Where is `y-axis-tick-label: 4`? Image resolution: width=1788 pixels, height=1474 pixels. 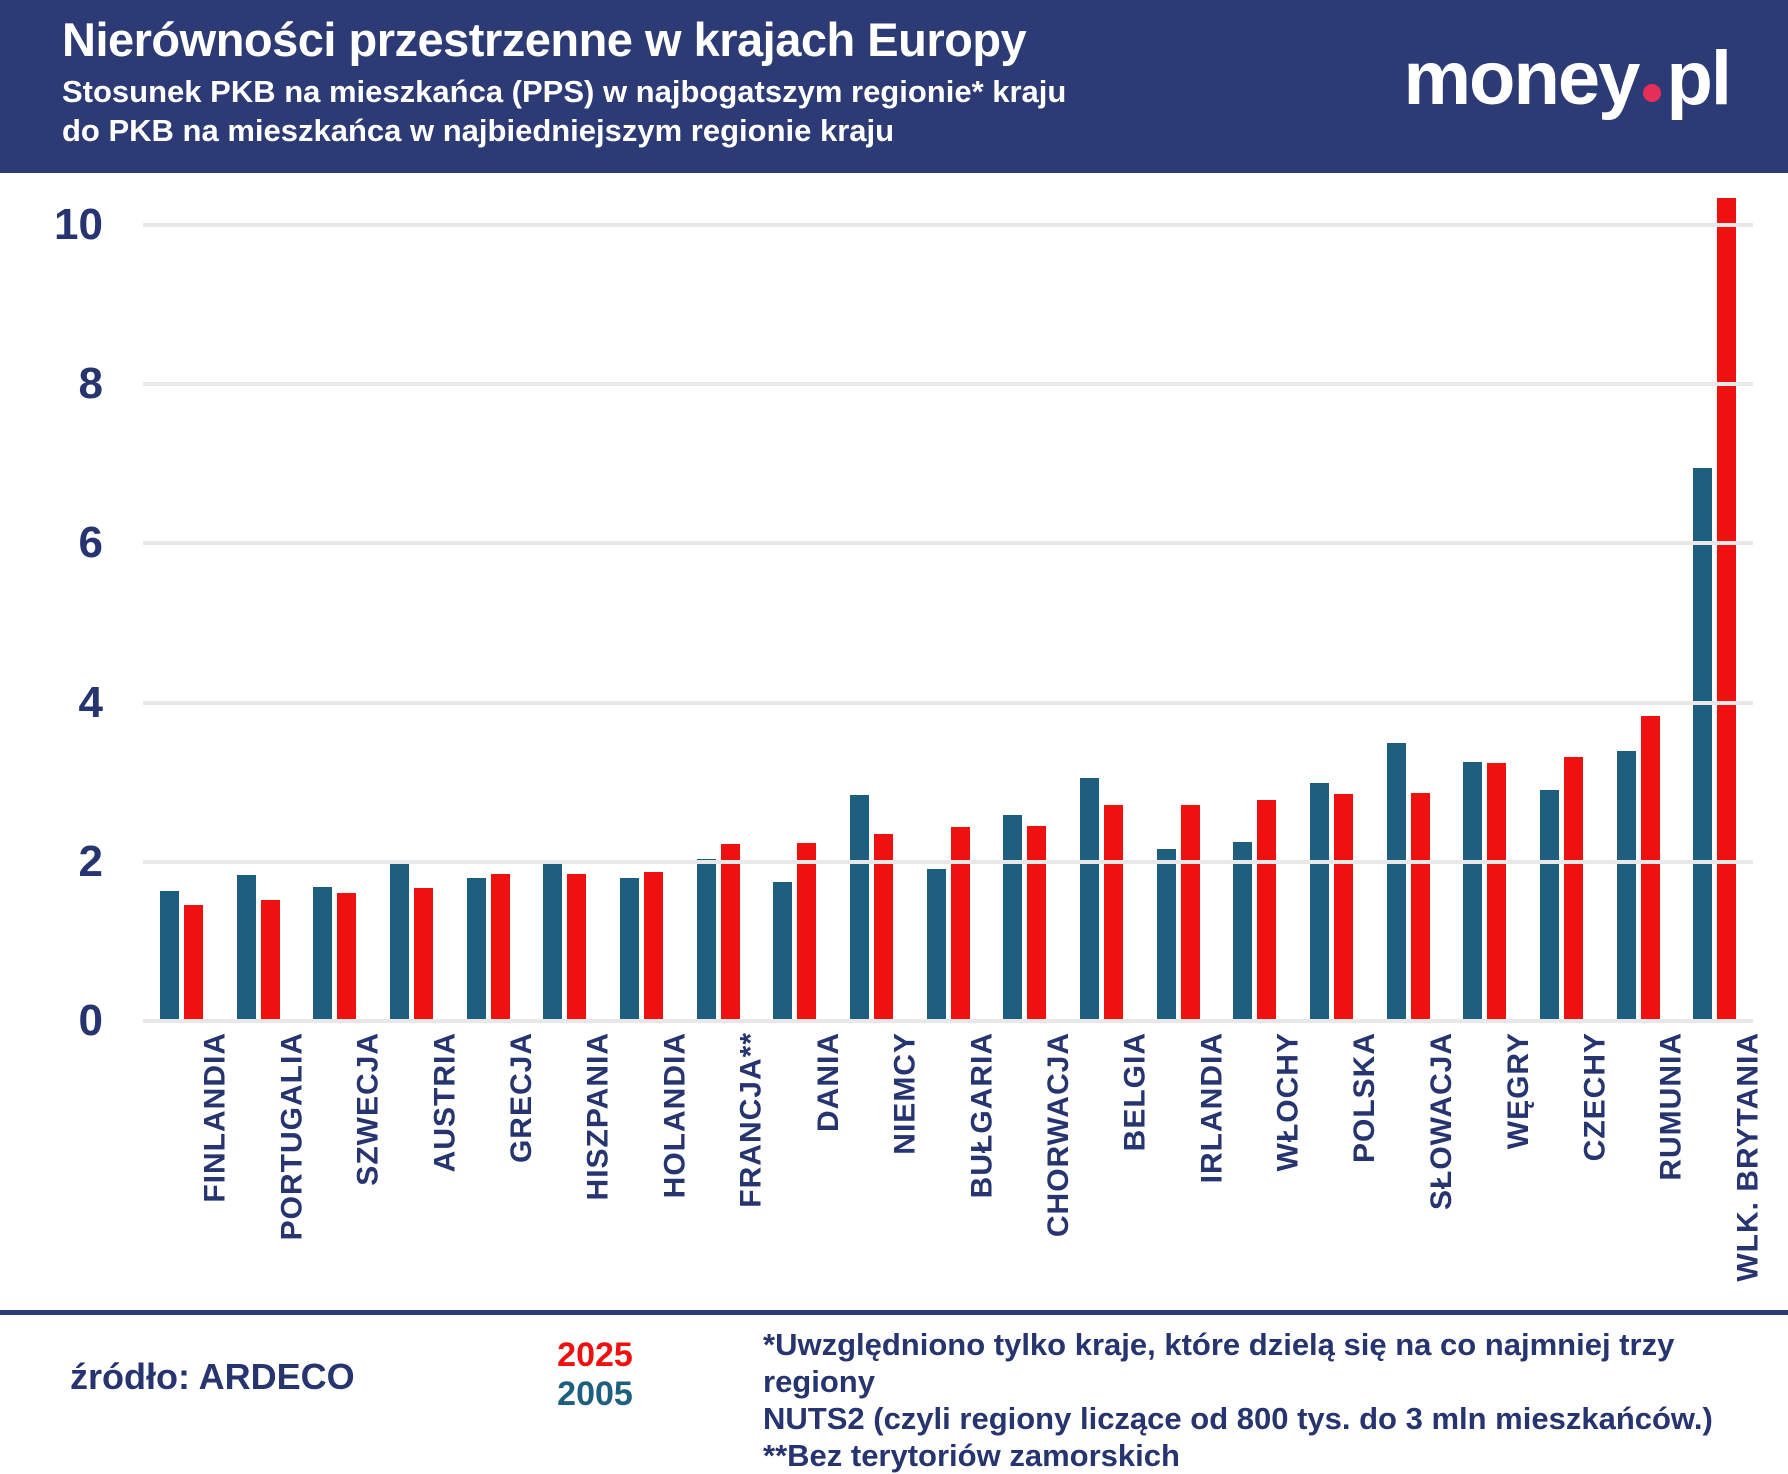 y-axis-tick-label: 4 is located at coordinates (90, 702).